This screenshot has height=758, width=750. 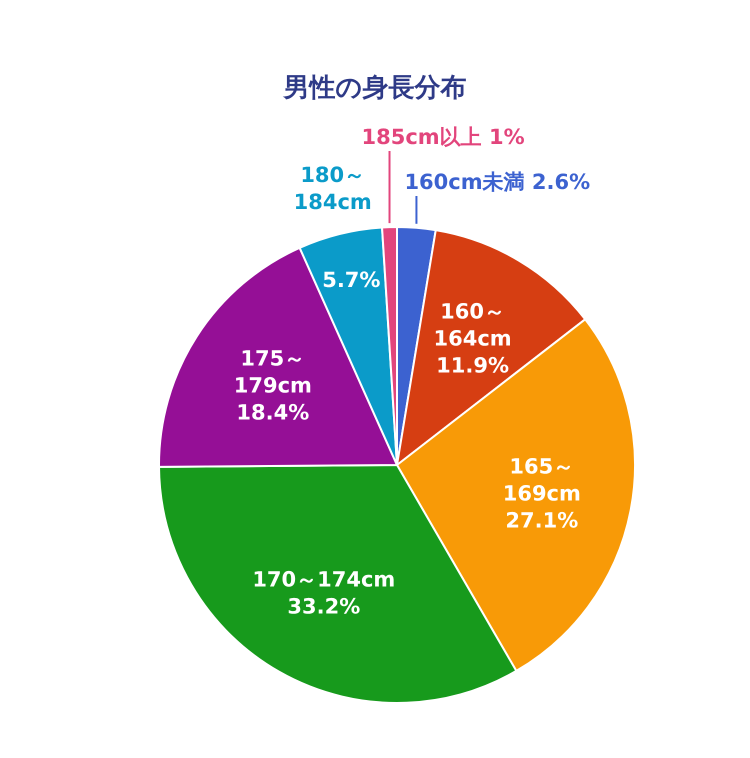 I want to click on slice-label: 185cm以上 1%, so click(x=443, y=137).